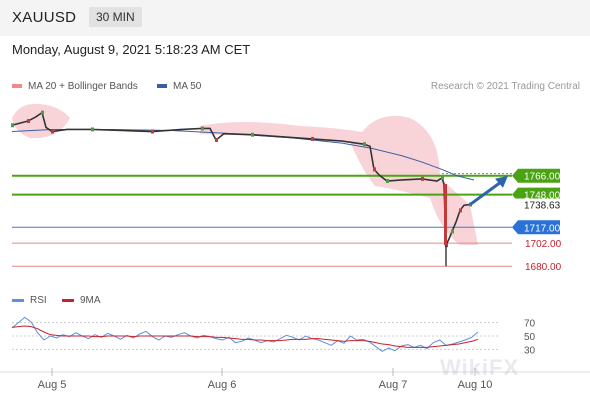 The height and width of the screenshot is (401, 590). What do you see at coordinates (68, 300) in the screenshot?
I see `legend-swatch-9ma` at bounding box center [68, 300].